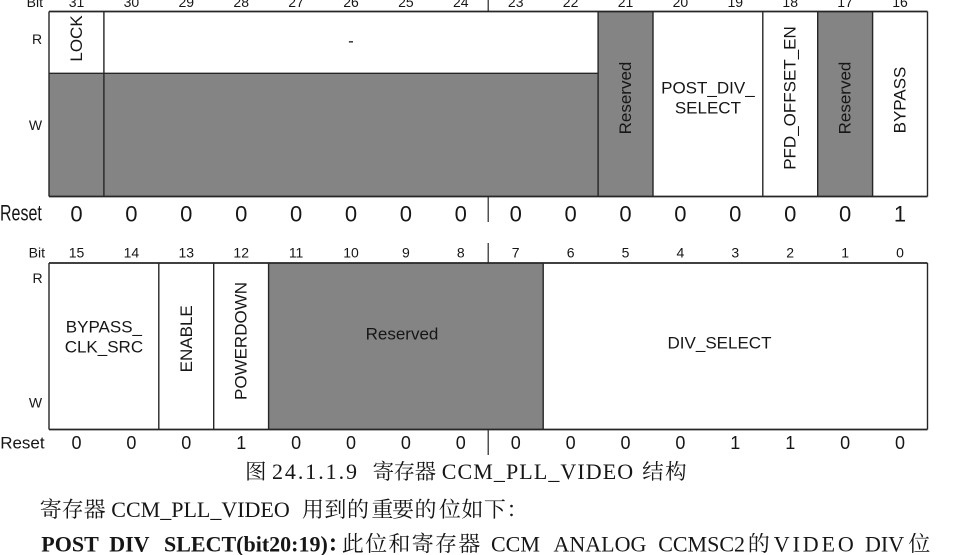  Describe the element at coordinates (790, 253) in the screenshot. I see `svg-text: 2` at that location.